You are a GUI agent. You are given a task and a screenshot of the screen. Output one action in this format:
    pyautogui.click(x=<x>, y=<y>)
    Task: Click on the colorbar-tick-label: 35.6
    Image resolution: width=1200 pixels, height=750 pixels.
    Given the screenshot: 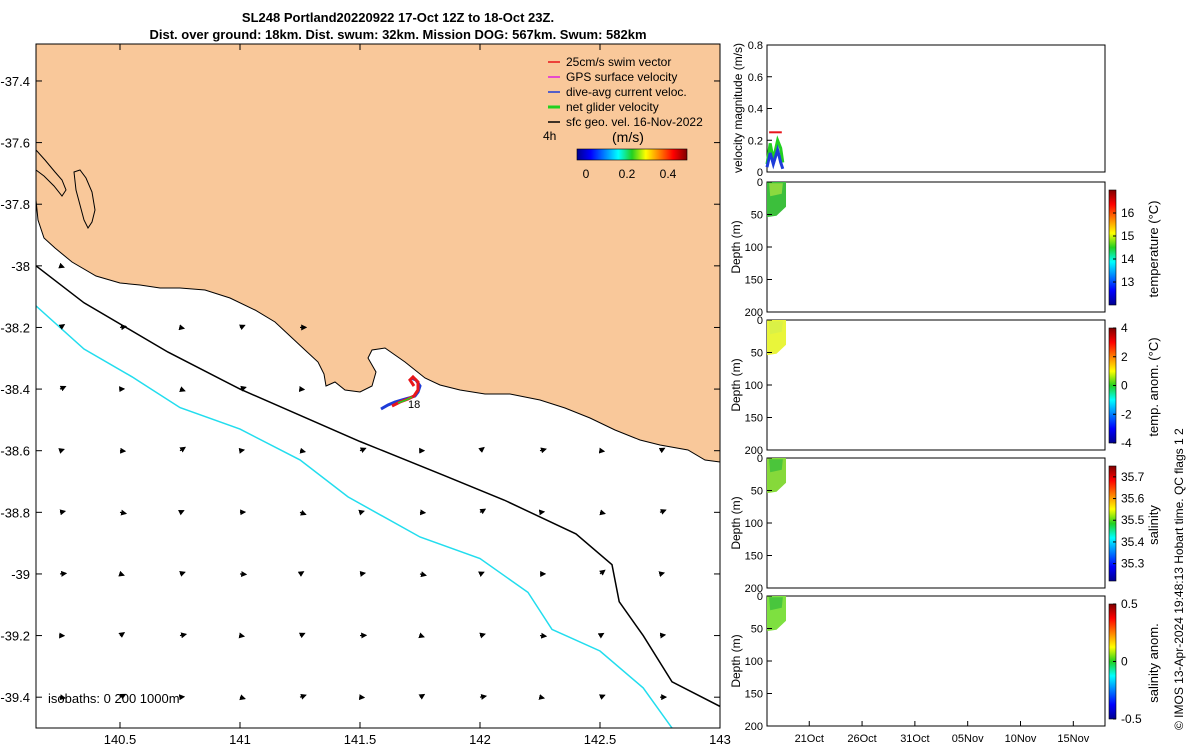 What is the action you would take?
    pyautogui.click(x=1133, y=499)
    